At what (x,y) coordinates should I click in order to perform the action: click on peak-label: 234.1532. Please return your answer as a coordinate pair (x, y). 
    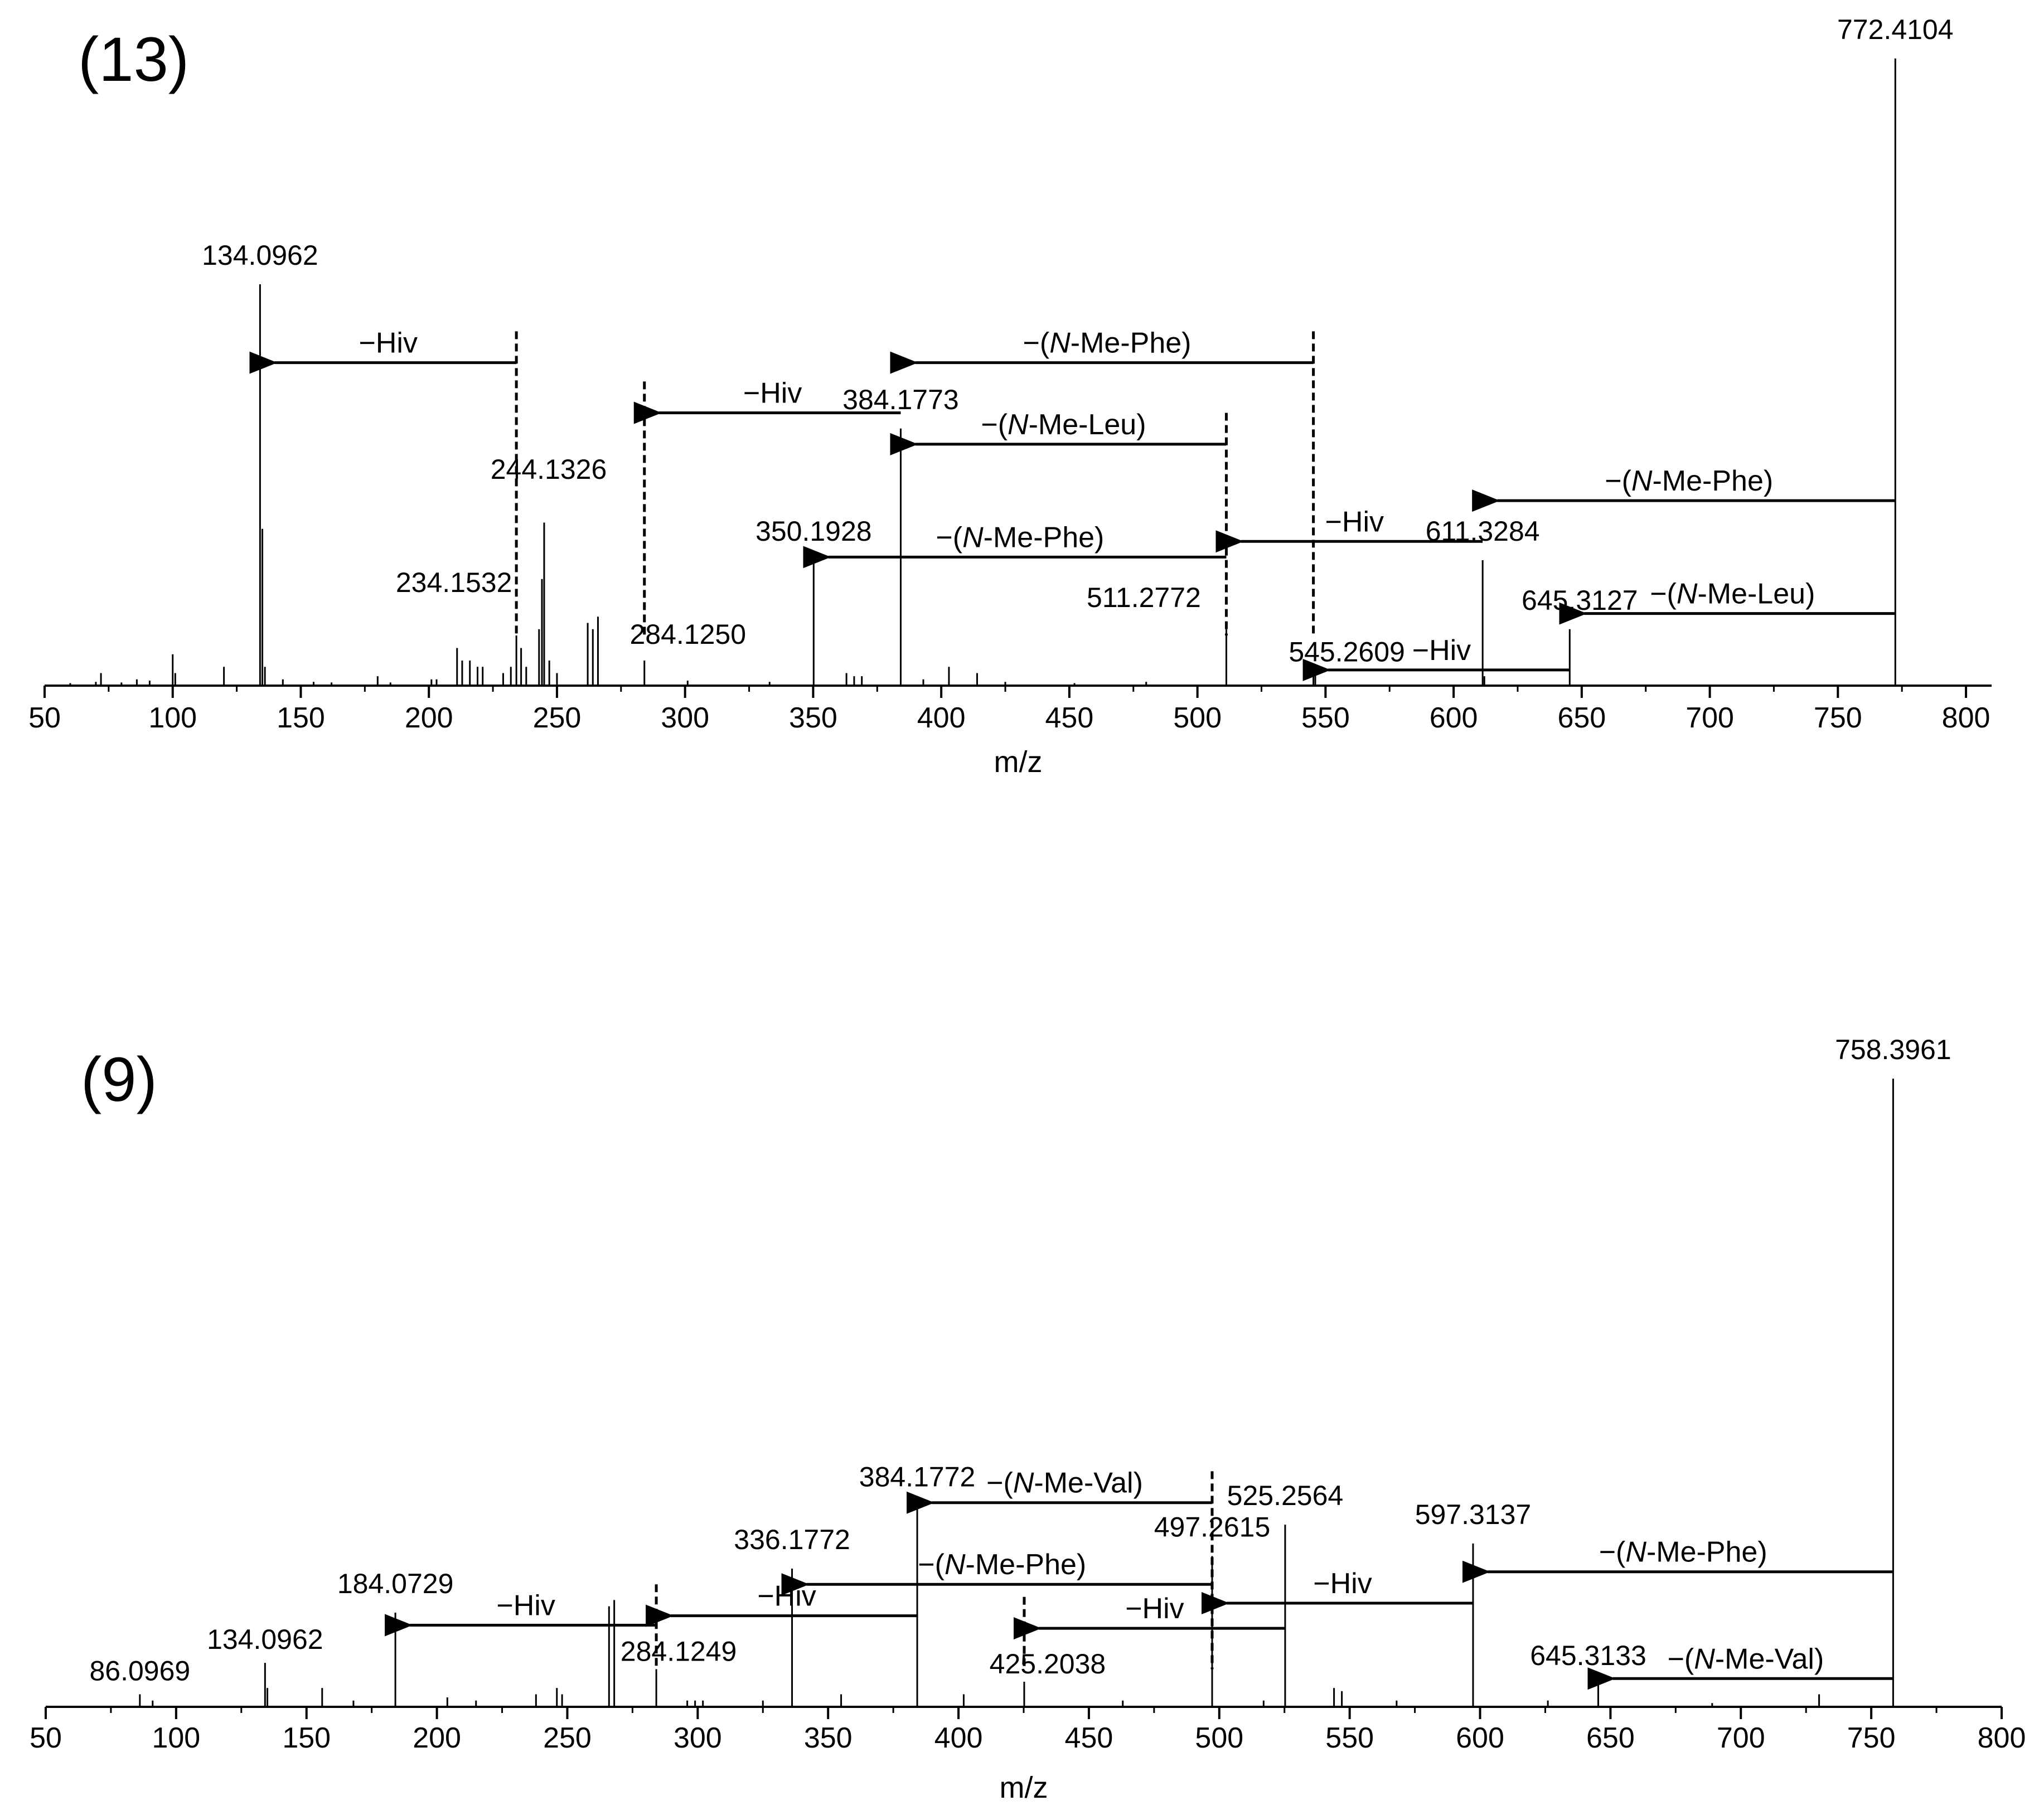
    Looking at the image, I should click on (454, 582).